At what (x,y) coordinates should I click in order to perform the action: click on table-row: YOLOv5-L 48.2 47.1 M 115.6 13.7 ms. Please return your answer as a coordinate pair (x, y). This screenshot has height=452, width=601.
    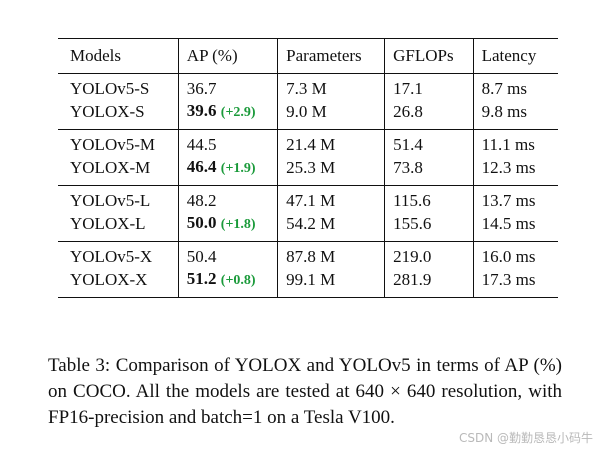
    Looking at the image, I should click on (308, 198).